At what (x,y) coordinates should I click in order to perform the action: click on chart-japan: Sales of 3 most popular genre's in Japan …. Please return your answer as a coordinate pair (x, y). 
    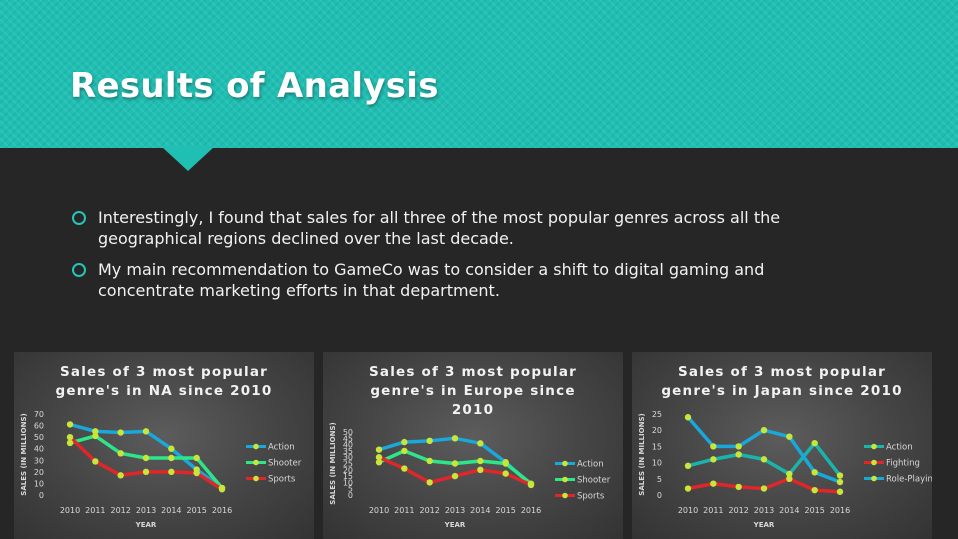
    Looking at the image, I should click on (782, 445).